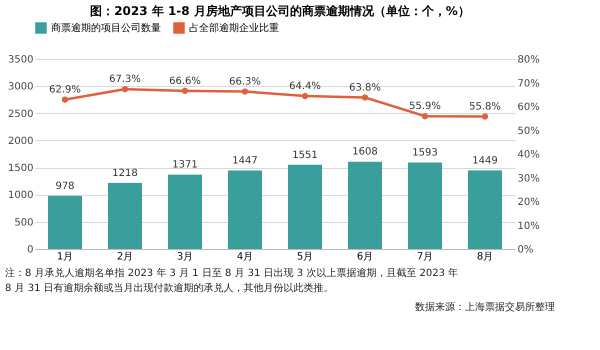 This screenshot has width=600, height=350. I want to click on y-tick-label: 3000, so click(21, 87).